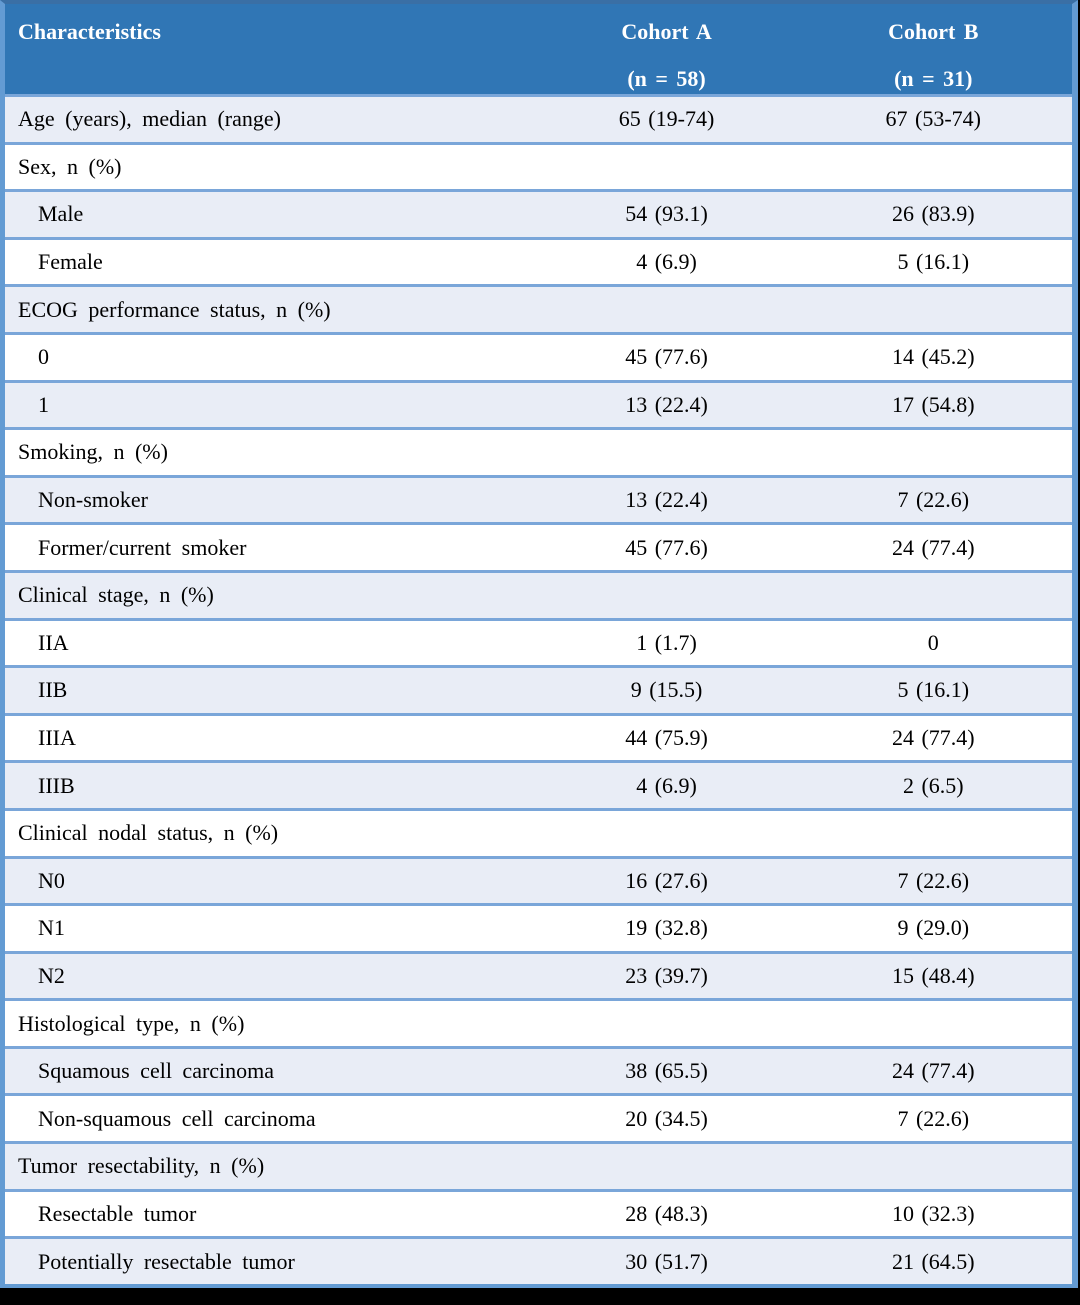 This screenshot has height=1305, width=1080. I want to click on row-label: IIA, so click(53, 642).